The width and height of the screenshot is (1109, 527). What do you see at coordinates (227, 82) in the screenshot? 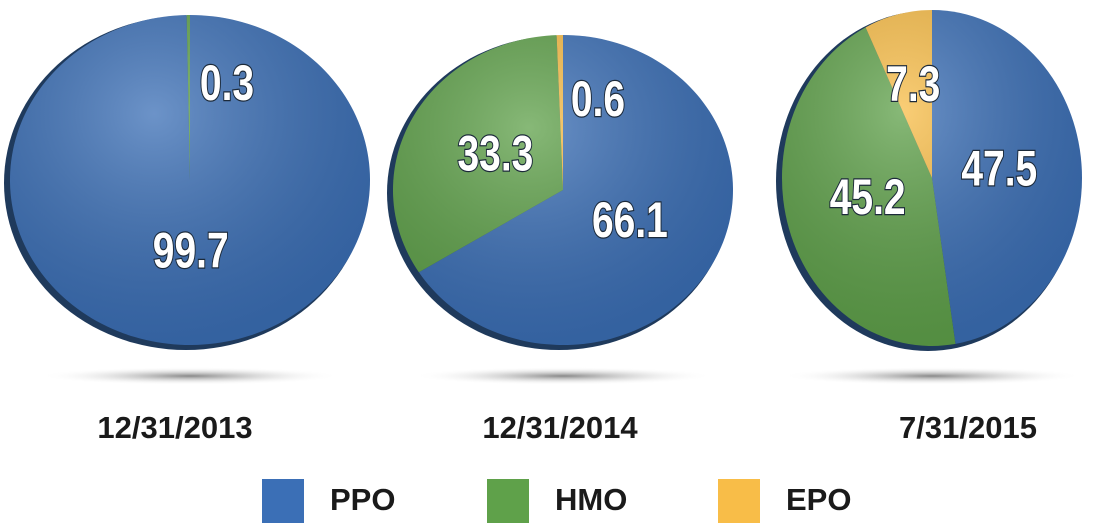
I see `data-label: 0.3` at bounding box center [227, 82].